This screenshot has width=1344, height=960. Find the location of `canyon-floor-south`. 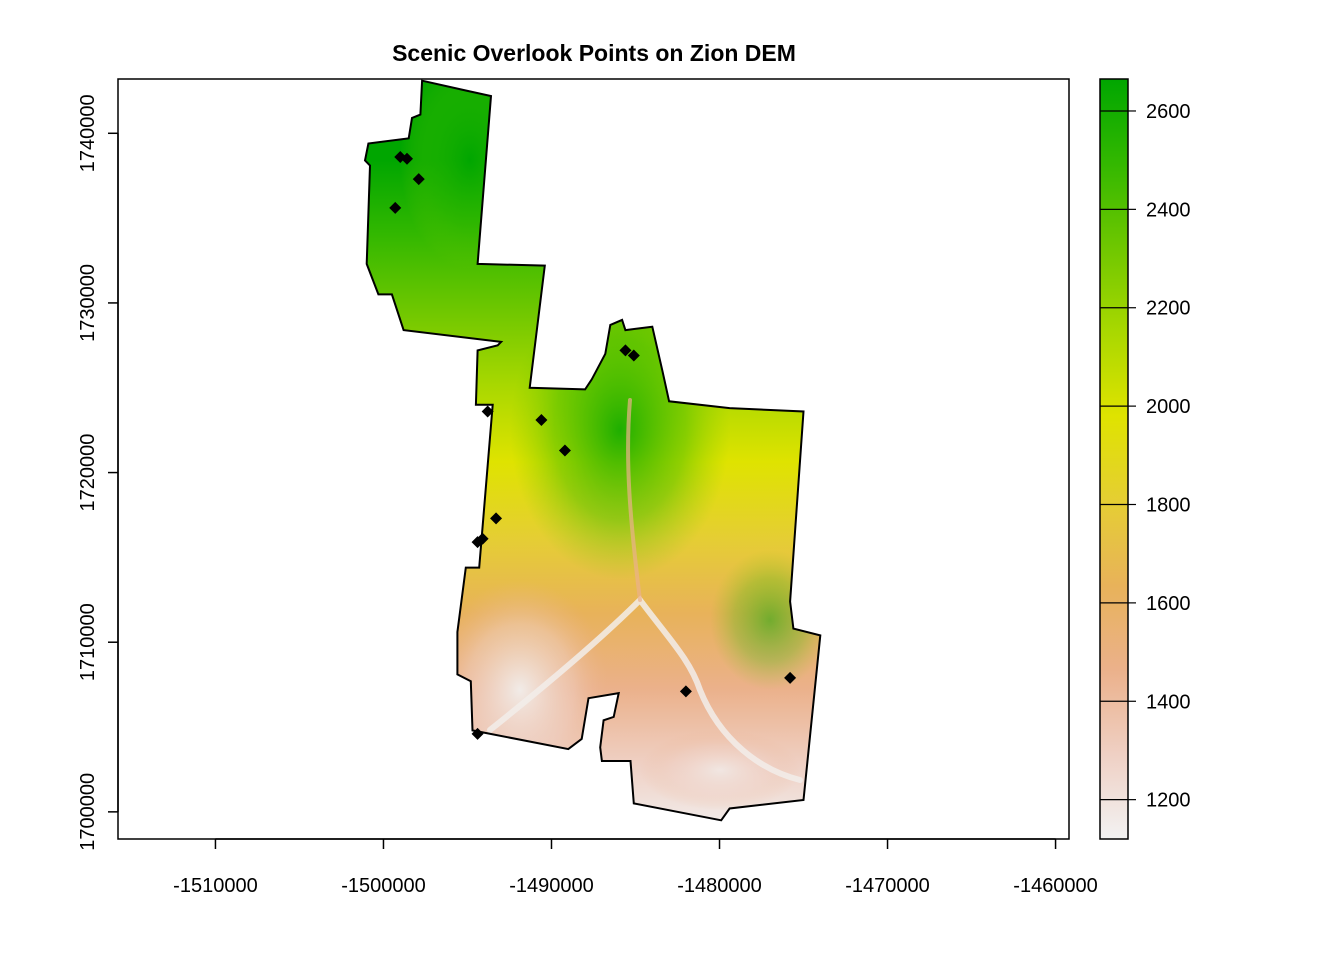

canyon-floor-south is located at coordinates (720, 770).